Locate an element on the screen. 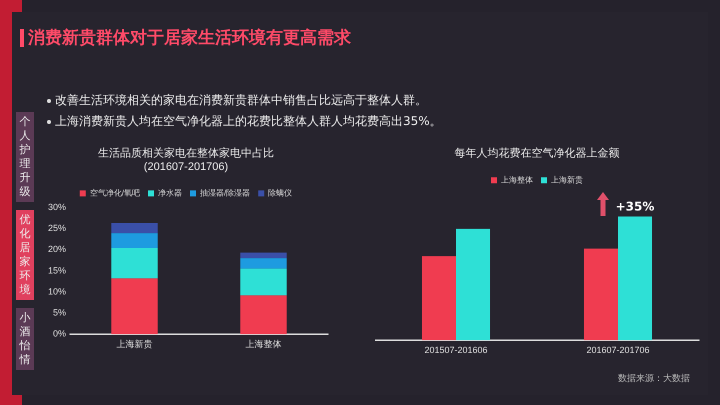 This screenshot has height=405, width=720. chart-title: 每年人均花费在空气净化器上金额 is located at coordinates (537, 153).